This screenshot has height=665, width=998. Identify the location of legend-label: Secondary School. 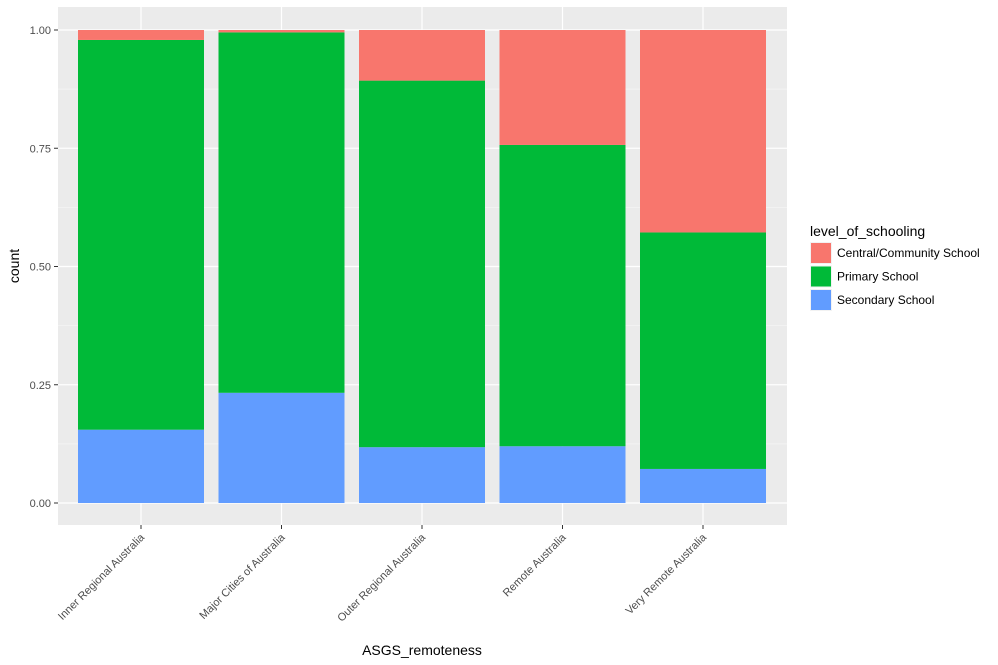
(885, 300).